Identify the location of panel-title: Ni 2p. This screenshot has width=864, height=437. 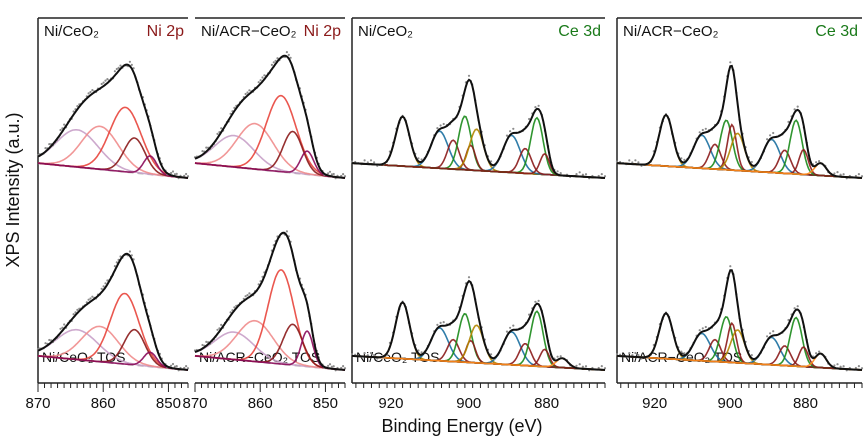
(322, 31).